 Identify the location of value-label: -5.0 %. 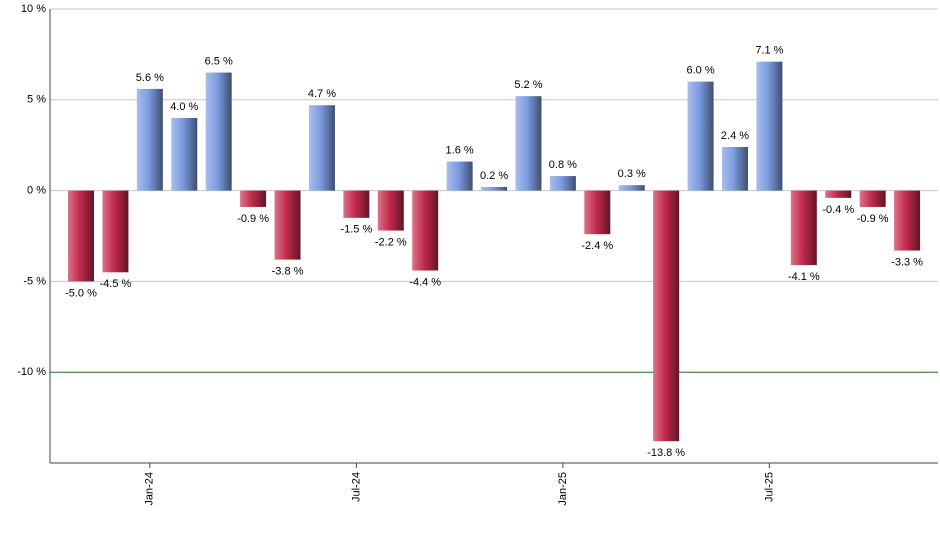
(81, 293).